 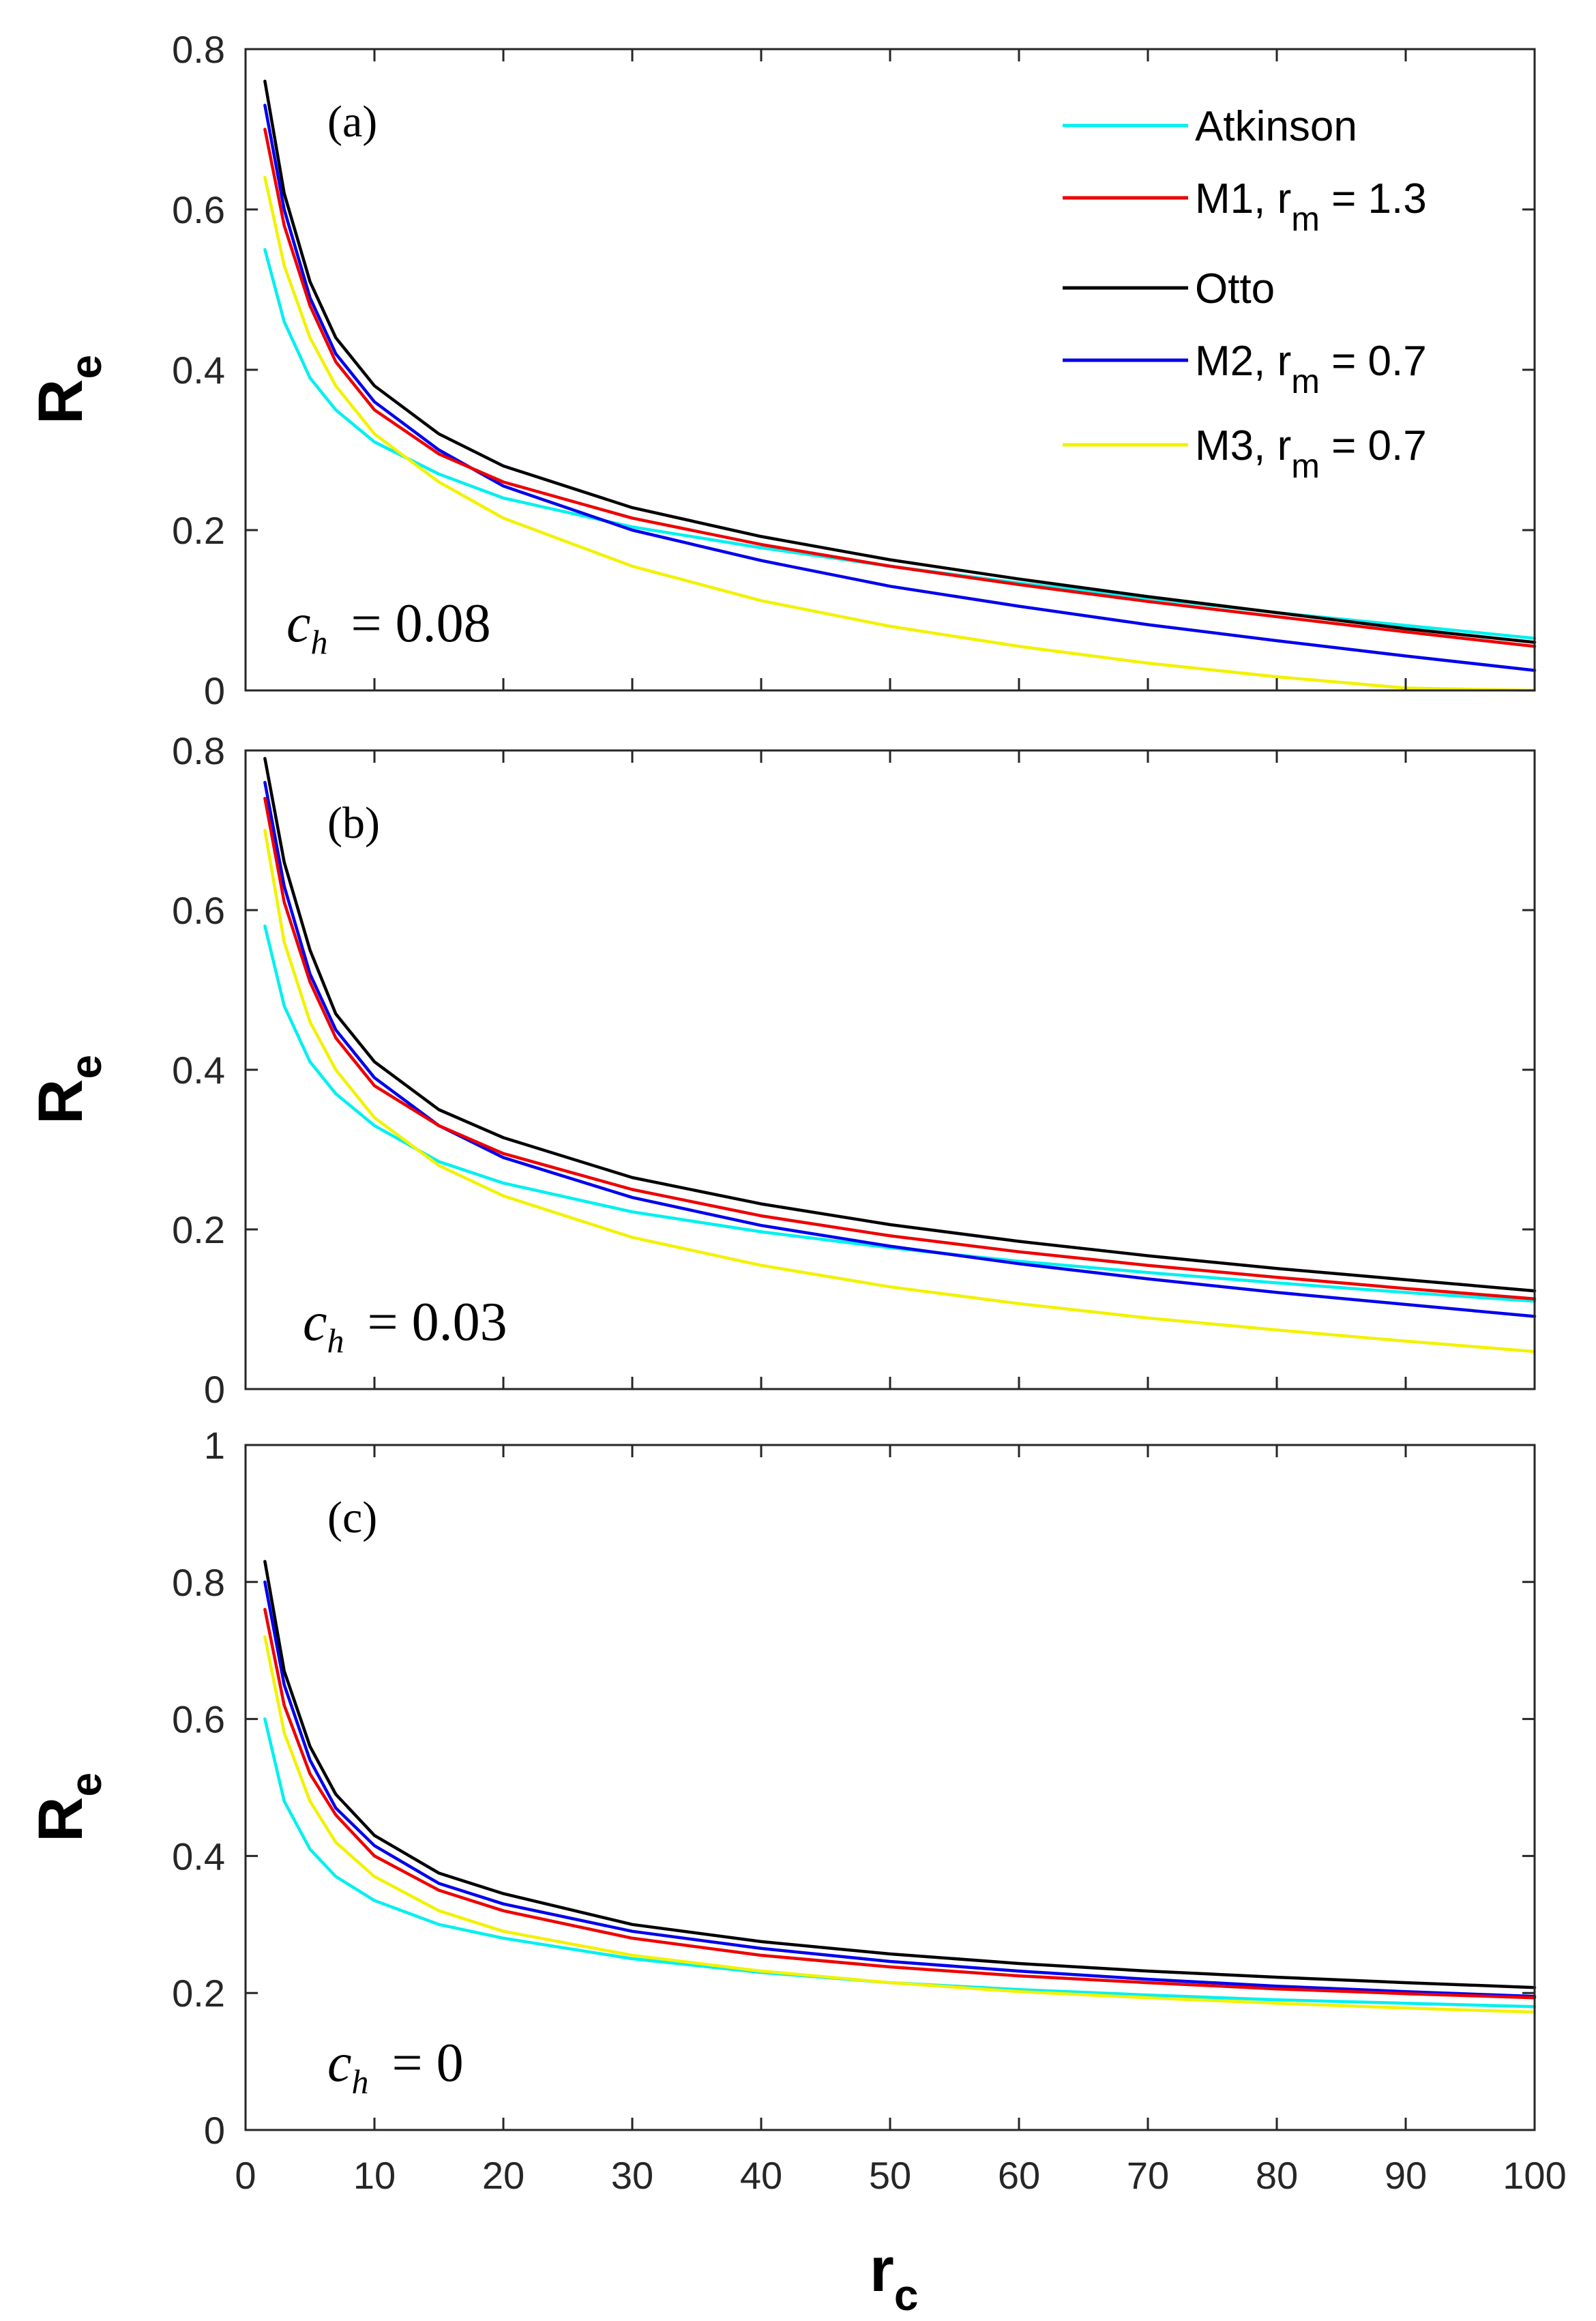 I want to click on legend-text: Atkinson, so click(x=1276, y=126).